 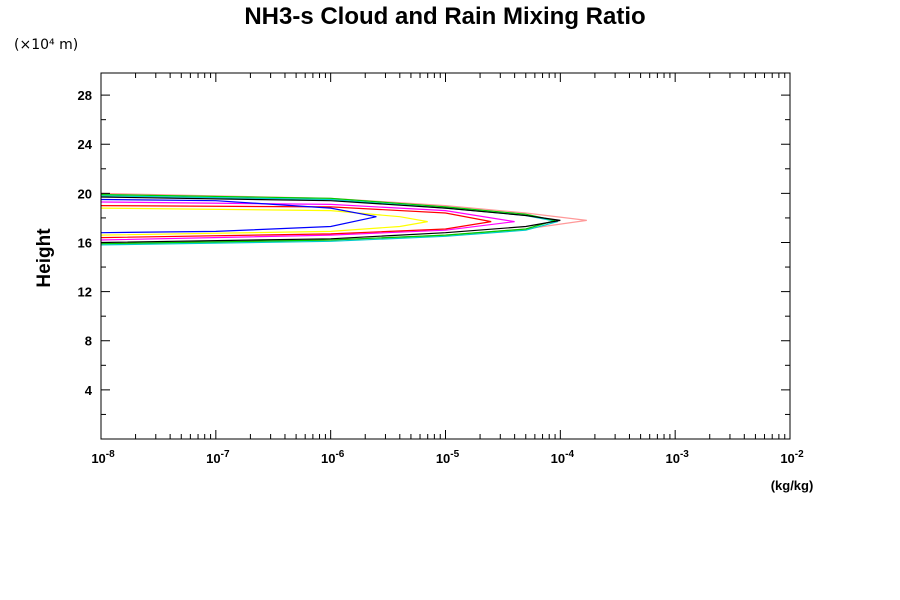 What do you see at coordinates (85, 95) in the screenshot?
I see `y-tick-label: 28` at bounding box center [85, 95].